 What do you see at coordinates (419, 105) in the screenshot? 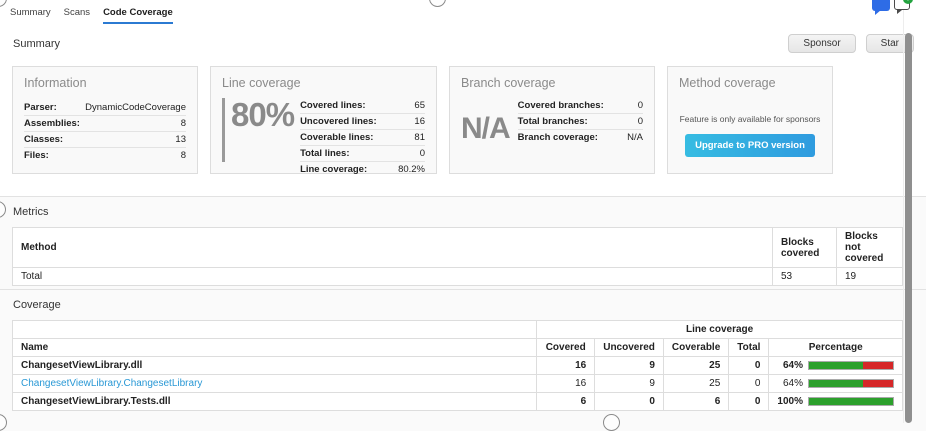
I see `row-value: 65` at bounding box center [419, 105].